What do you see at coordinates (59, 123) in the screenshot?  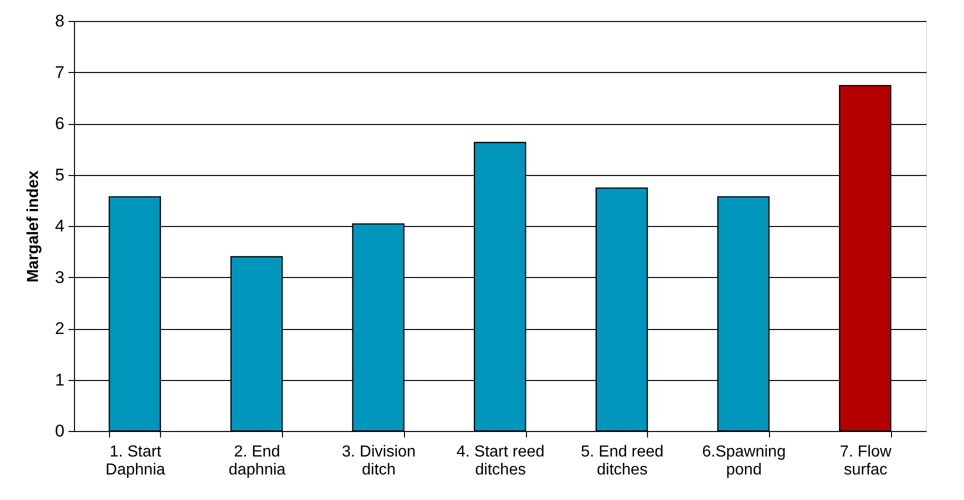 I see `y-tick-label: 6` at bounding box center [59, 123].